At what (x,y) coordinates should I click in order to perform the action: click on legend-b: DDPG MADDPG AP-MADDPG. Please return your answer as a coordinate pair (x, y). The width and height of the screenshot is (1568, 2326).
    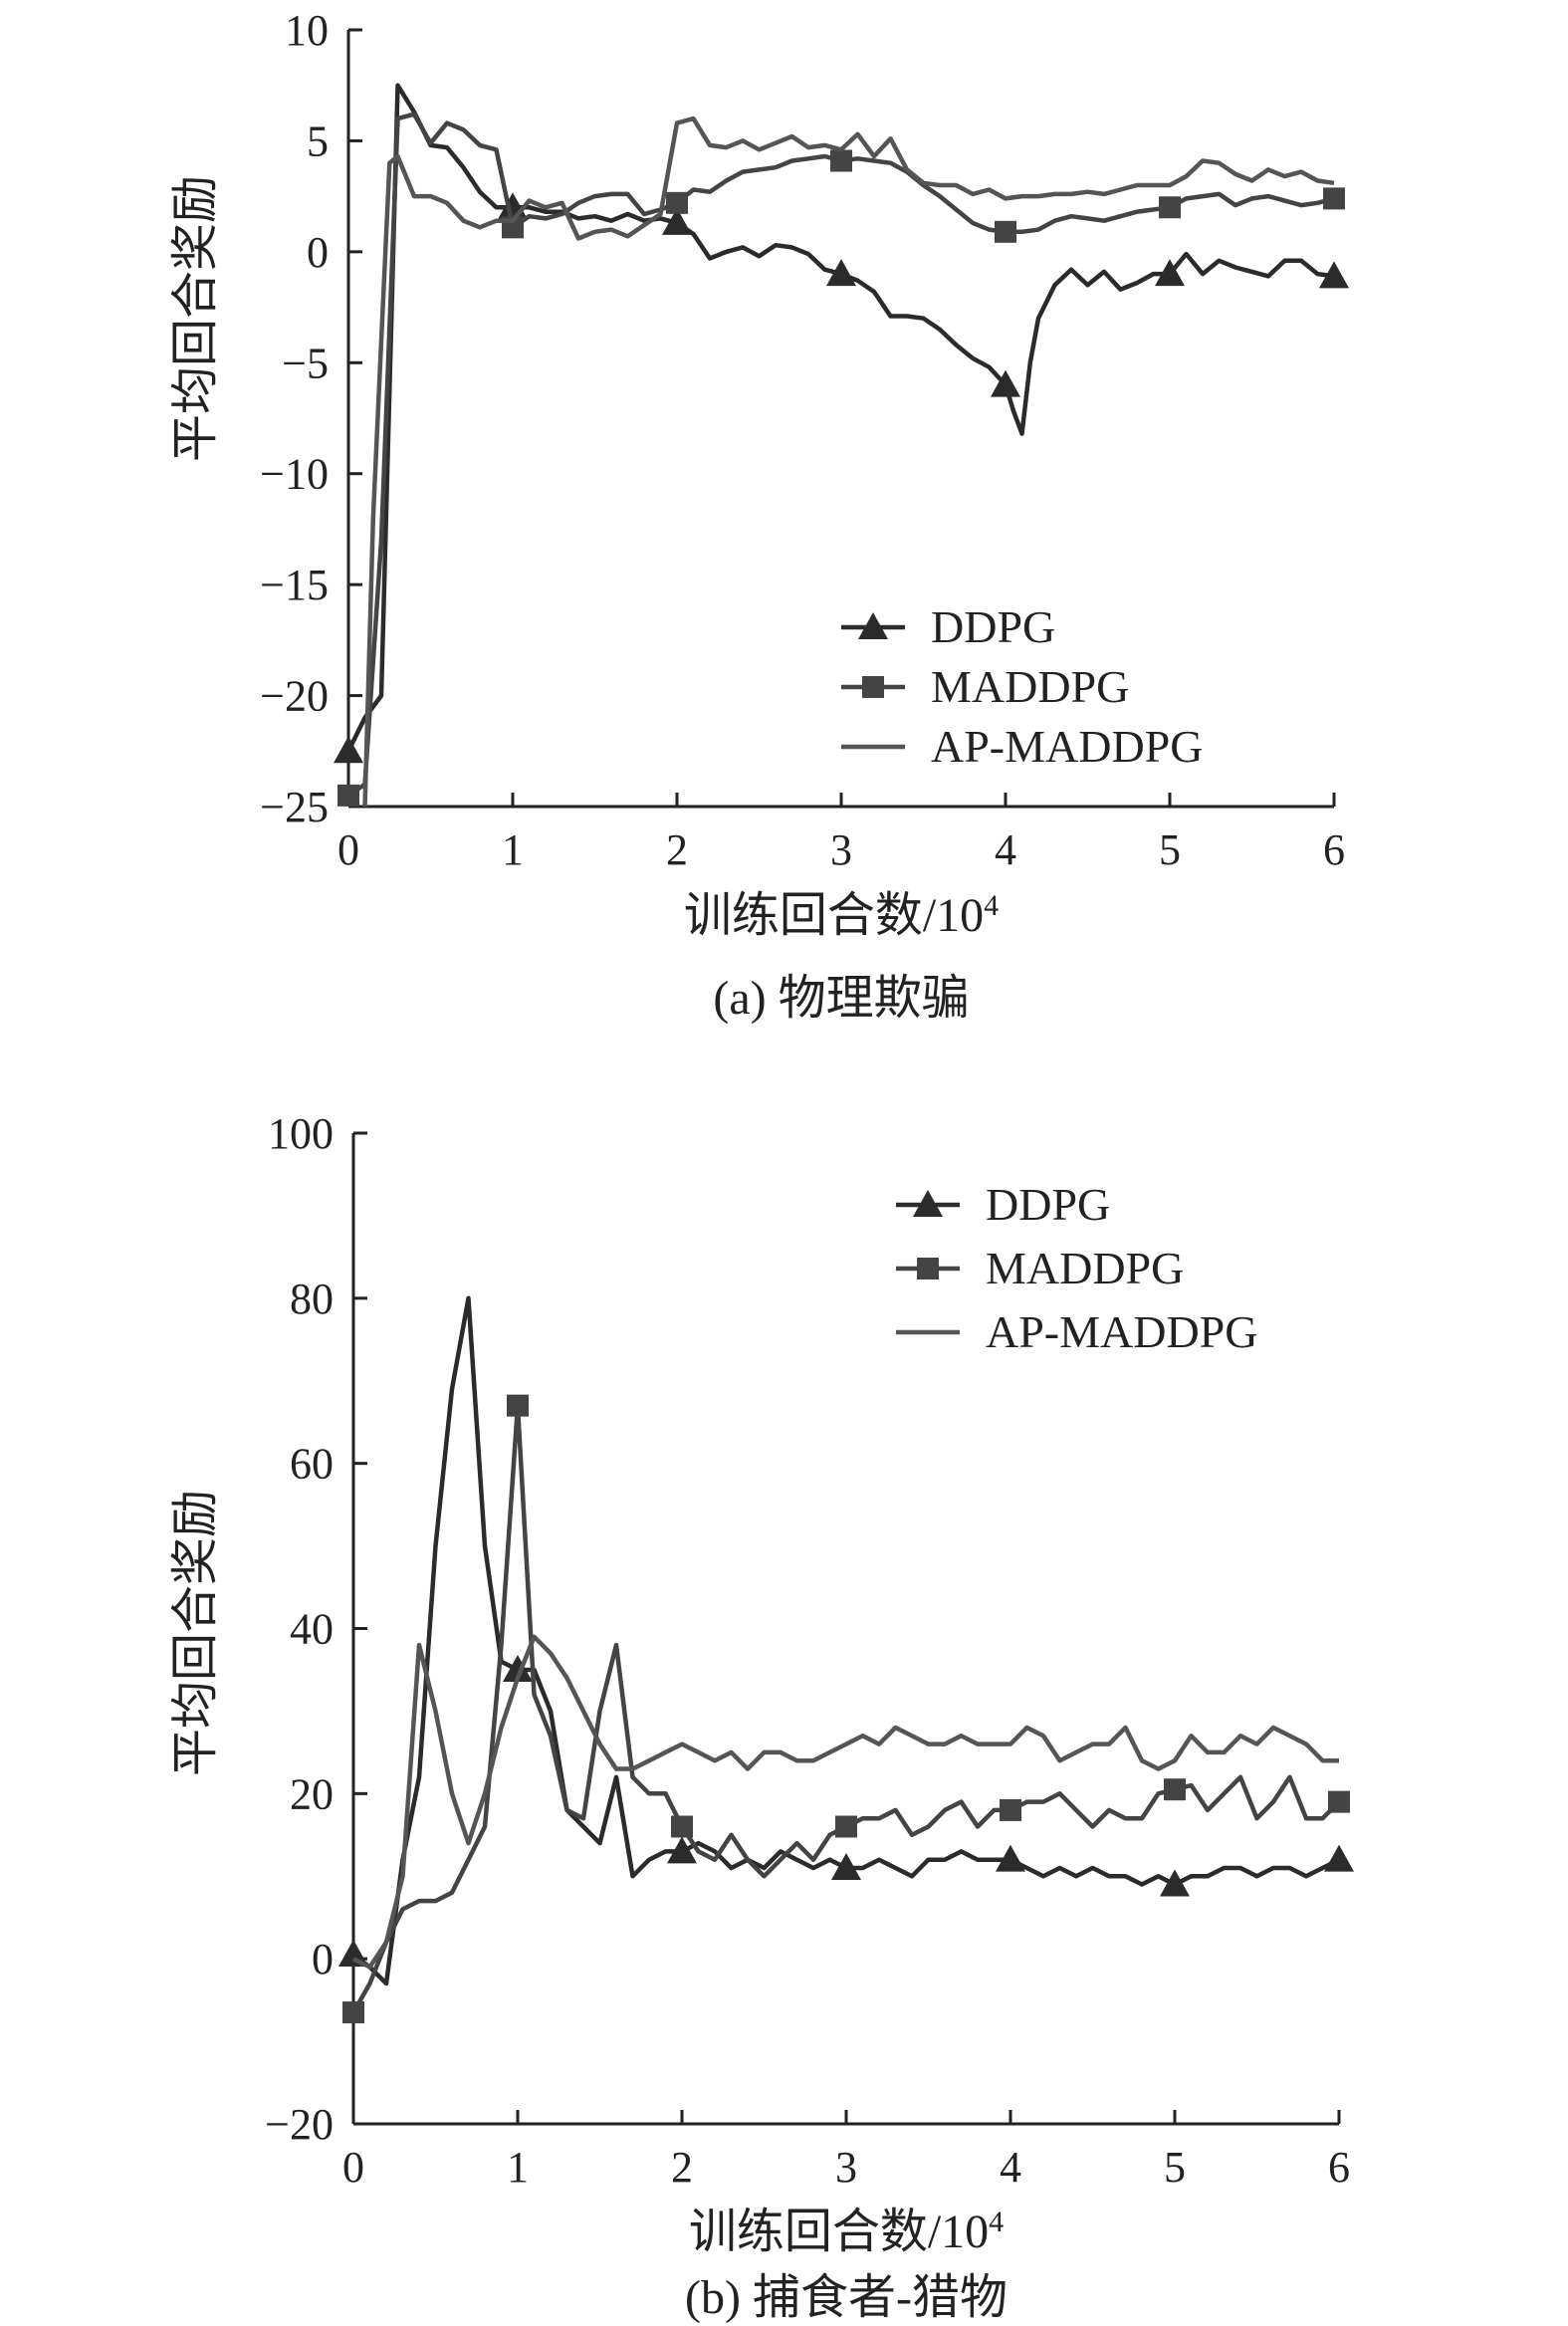
    Looking at the image, I should click on (1076, 1268).